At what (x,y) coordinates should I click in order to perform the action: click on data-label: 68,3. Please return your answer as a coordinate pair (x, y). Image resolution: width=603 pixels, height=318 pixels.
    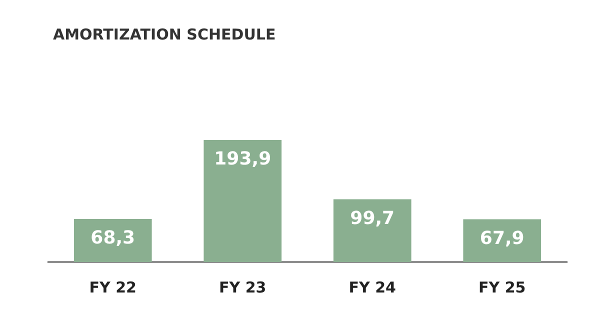
    Looking at the image, I should click on (113, 238).